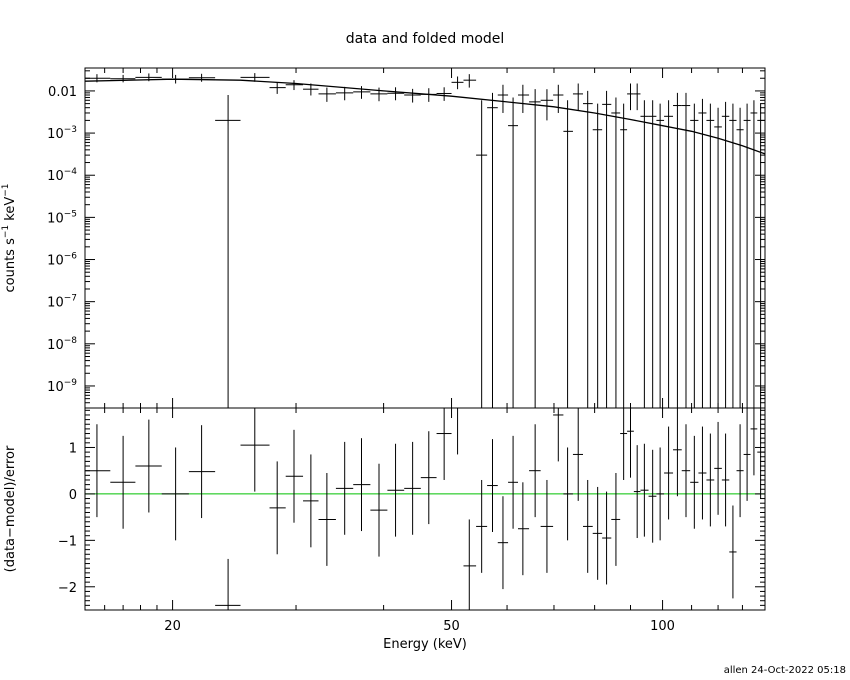 This screenshot has height=680, width=850. I want to click on ylabel-sup1: −1, so click(6, 231).